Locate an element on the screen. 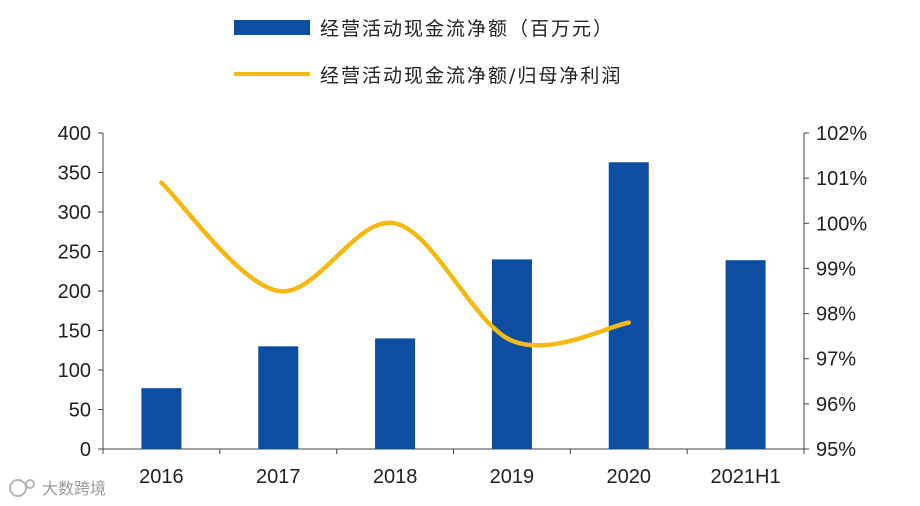 This screenshot has height=506, width=920. left-tick-labels: 0 50 100 150 200 250 300 350 400 is located at coordinates (80, 292).